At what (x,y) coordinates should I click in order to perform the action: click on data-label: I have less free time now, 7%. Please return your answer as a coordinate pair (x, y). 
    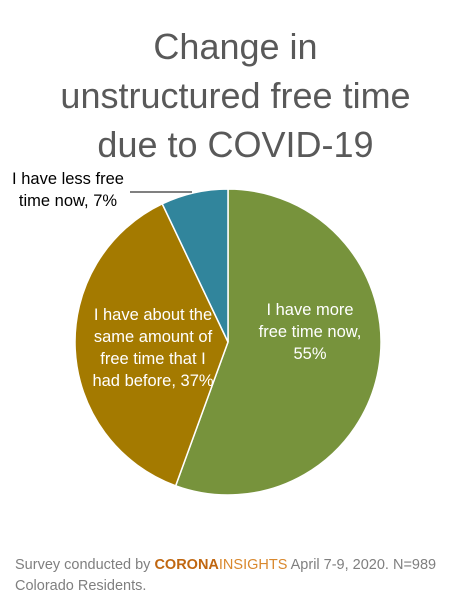
    Looking at the image, I should click on (68, 190).